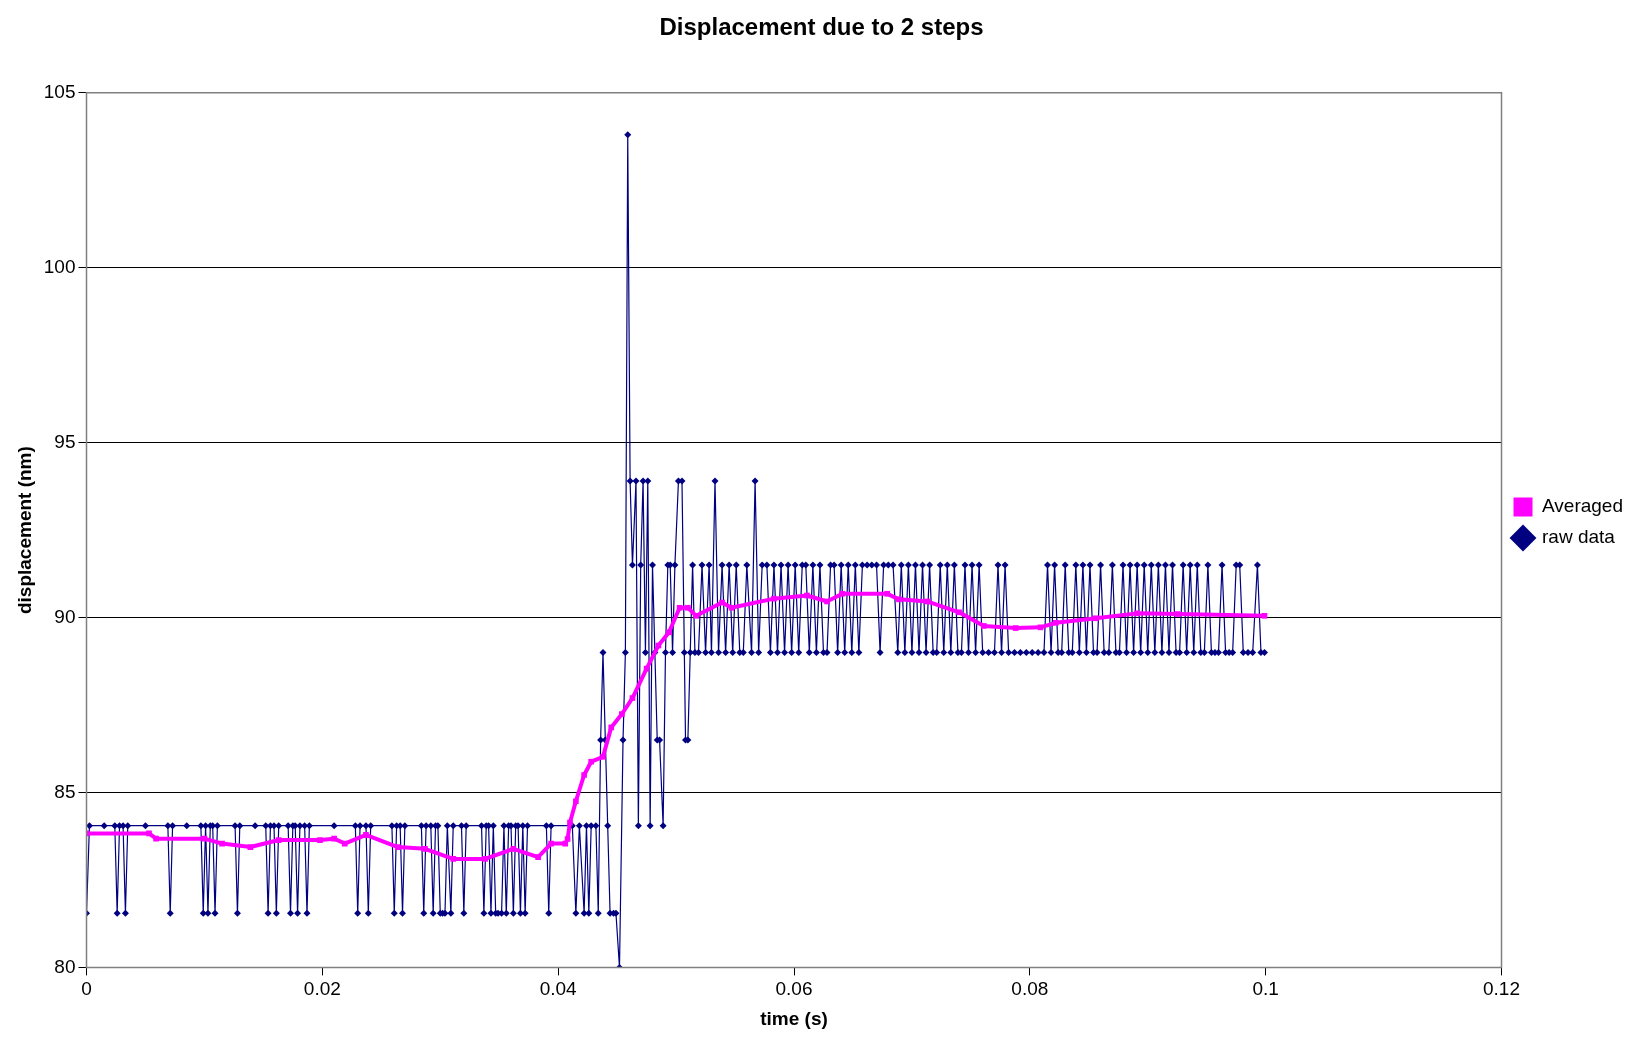 This screenshot has height=1040, width=1643. Describe the element at coordinates (59, 92) in the screenshot. I see `y-tick-label: 105` at that location.